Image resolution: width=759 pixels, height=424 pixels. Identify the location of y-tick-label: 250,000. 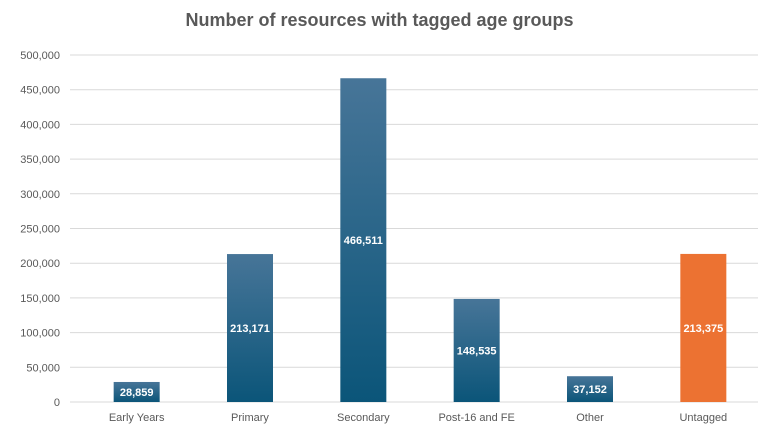
(40, 230).